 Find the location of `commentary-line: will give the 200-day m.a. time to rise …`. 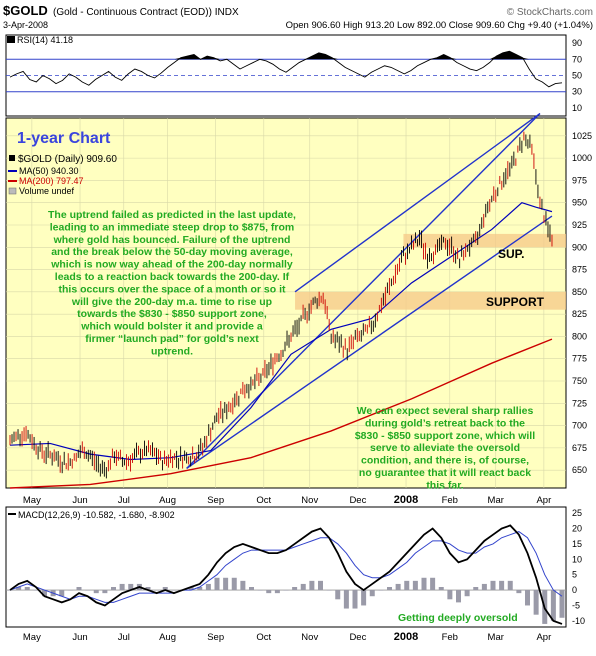

commentary-line: will give the 200-day m.a. time to rise … is located at coordinates (171, 302).